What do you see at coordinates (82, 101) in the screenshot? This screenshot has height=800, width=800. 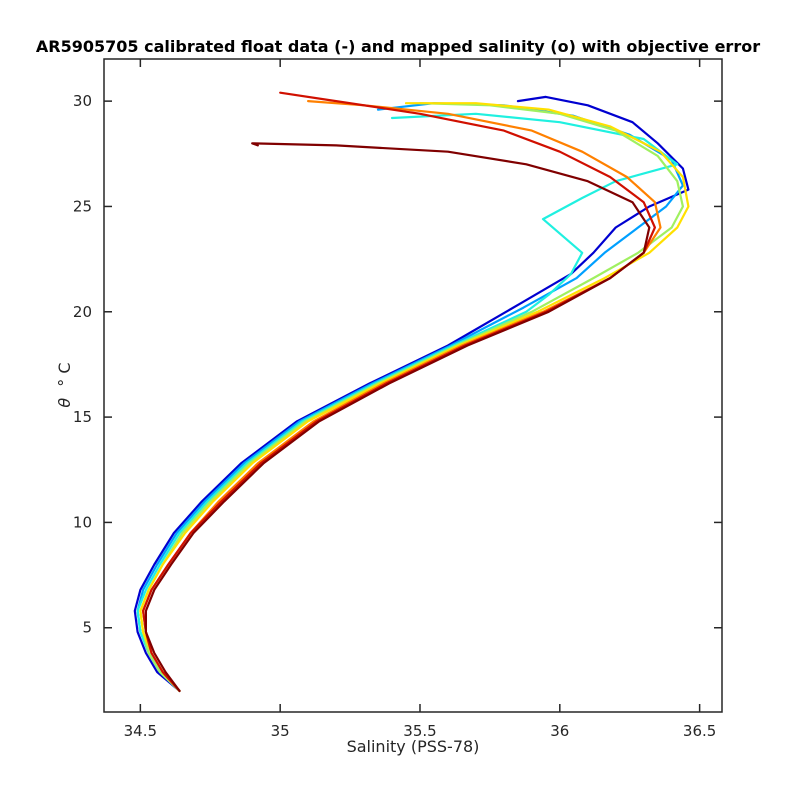 I see `y-tick-label: 30` at bounding box center [82, 101].